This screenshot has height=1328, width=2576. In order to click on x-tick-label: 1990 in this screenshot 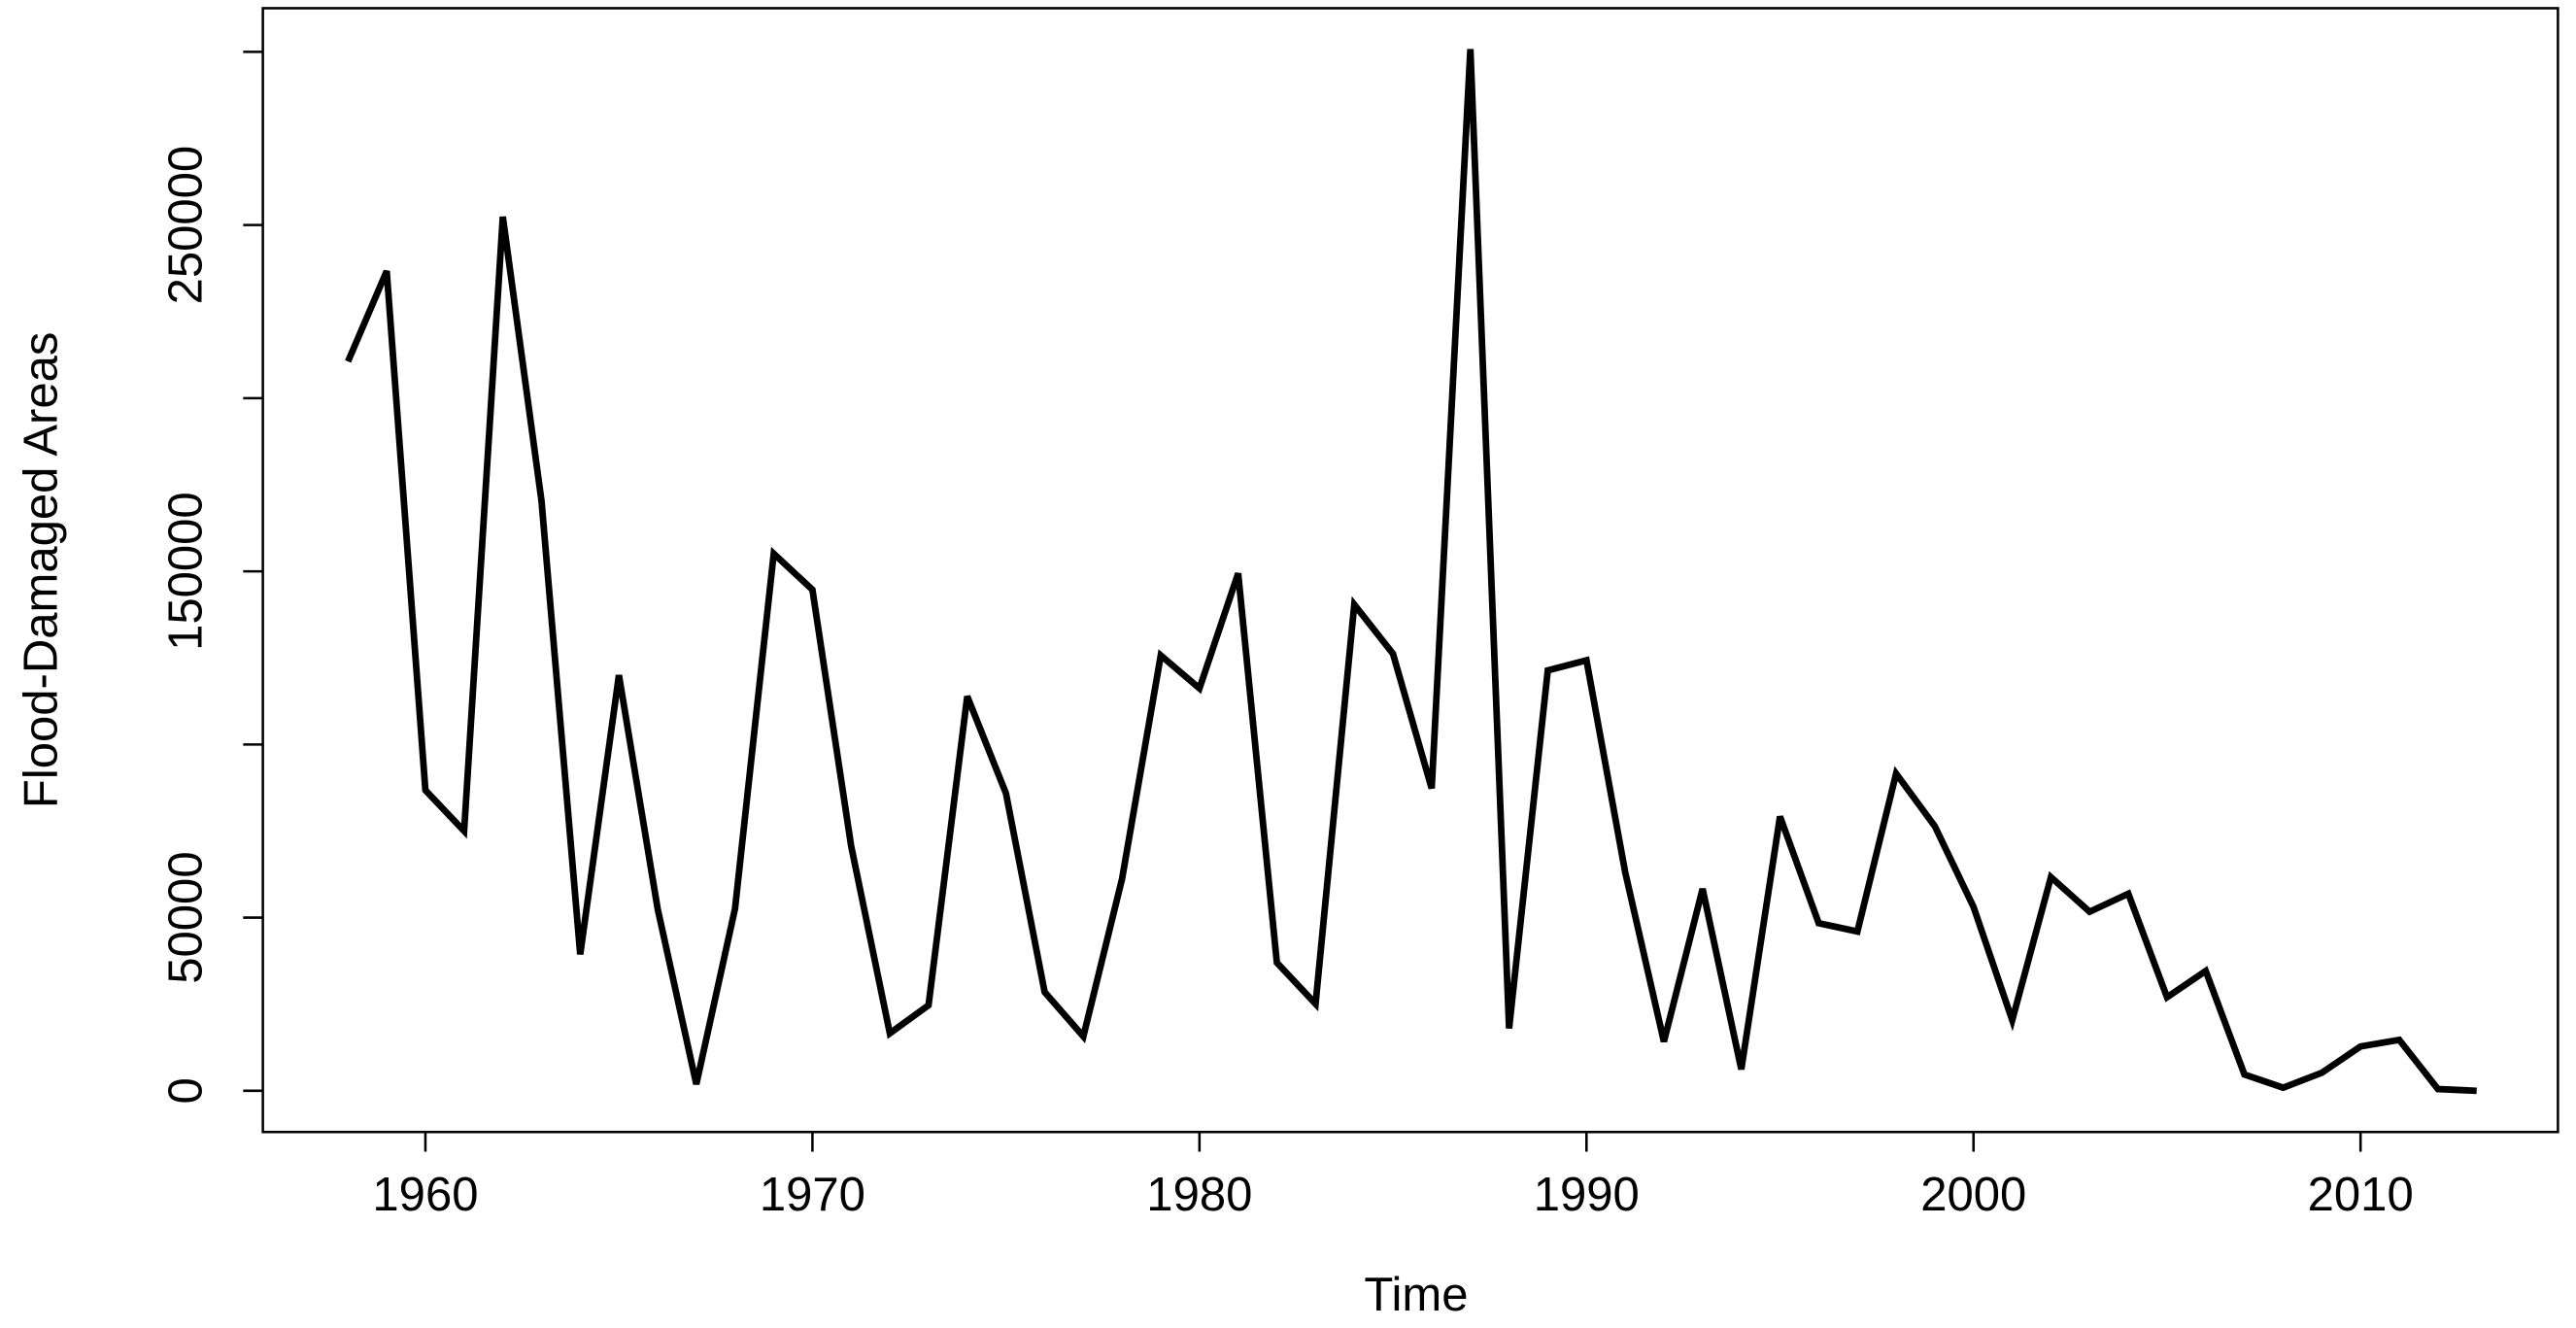, I will do `click(1587, 1195)`.